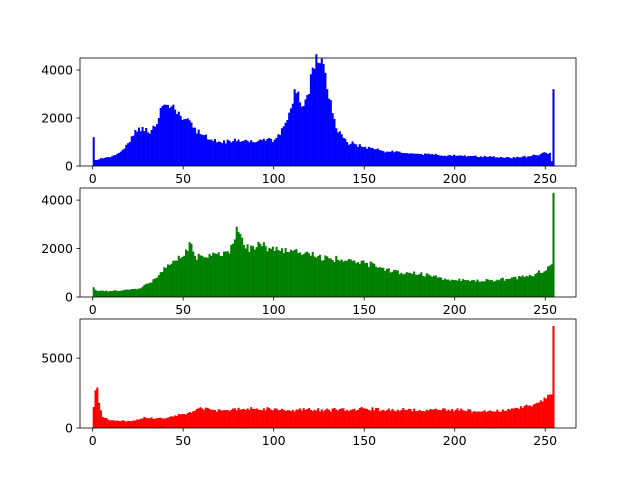 Image resolution: width=640 pixels, height=480 pixels. What do you see at coordinates (57, 358) in the screenshot?
I see `y-tick-label: 5000` at bounding box center [57, 358].